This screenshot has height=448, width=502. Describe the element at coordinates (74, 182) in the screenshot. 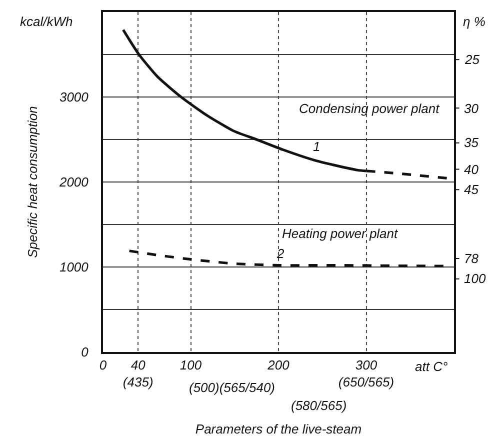

I see `y-tick-label: 2000` at that location.